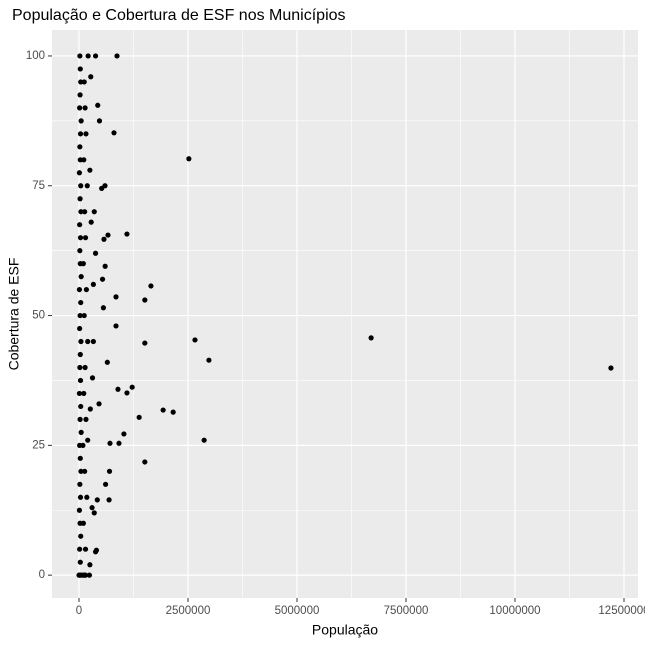 This screenshot has width=645, height=650. I want to click on x-axis-label: População, so click(345, 630).